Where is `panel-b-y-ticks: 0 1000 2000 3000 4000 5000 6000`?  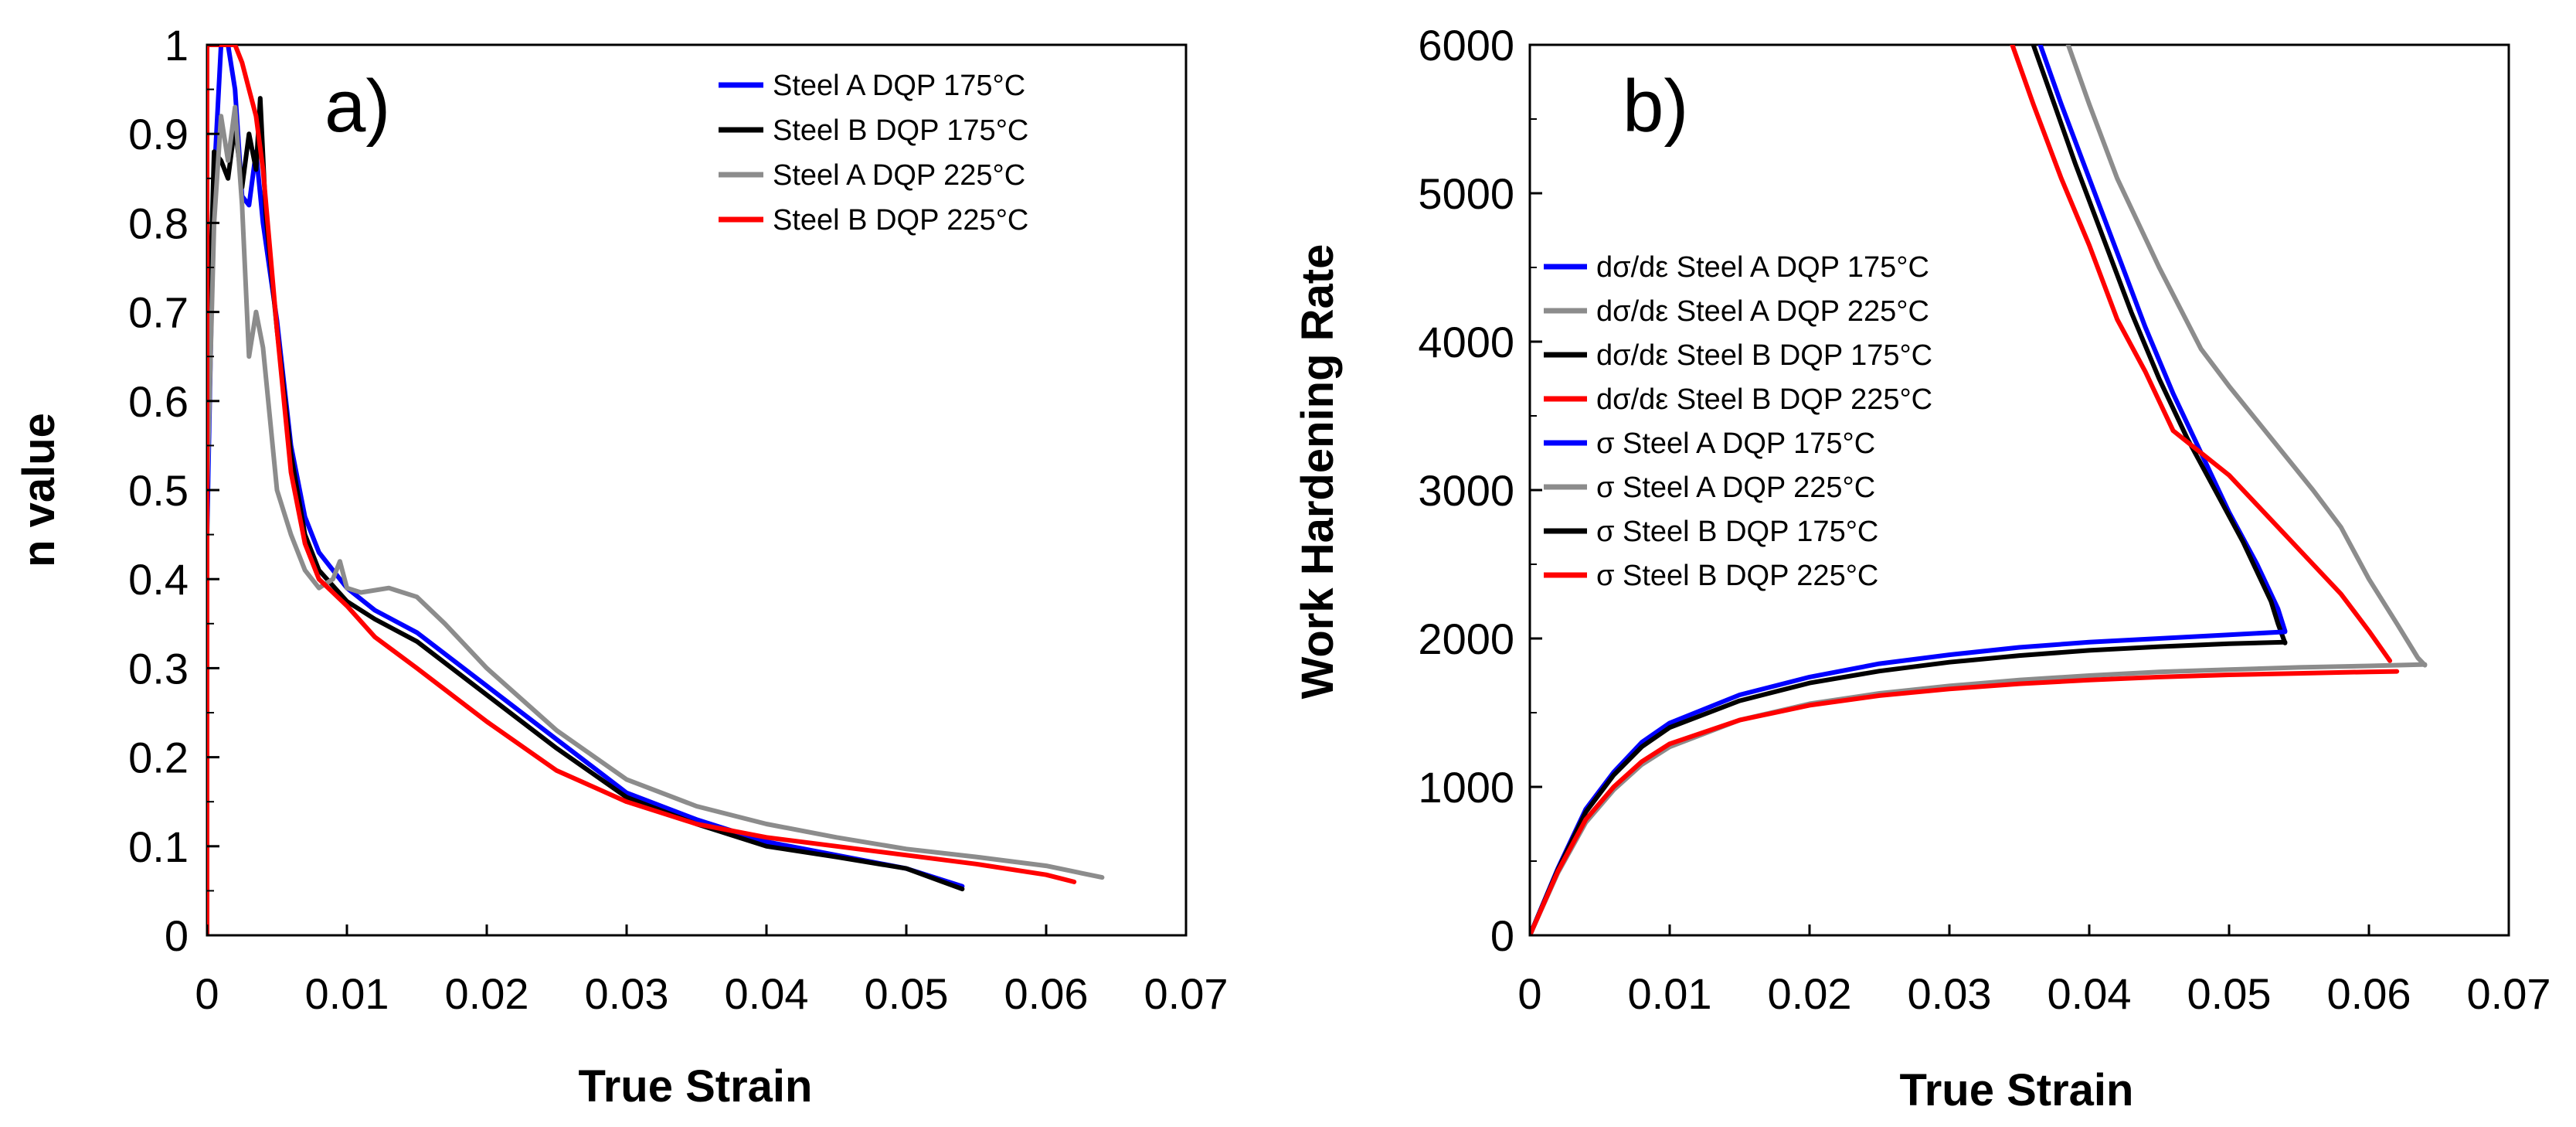 panel-b-y-ticks: 0 1000 2000 3000 4000 5000 6000 is located at coordinates (1480, 491).